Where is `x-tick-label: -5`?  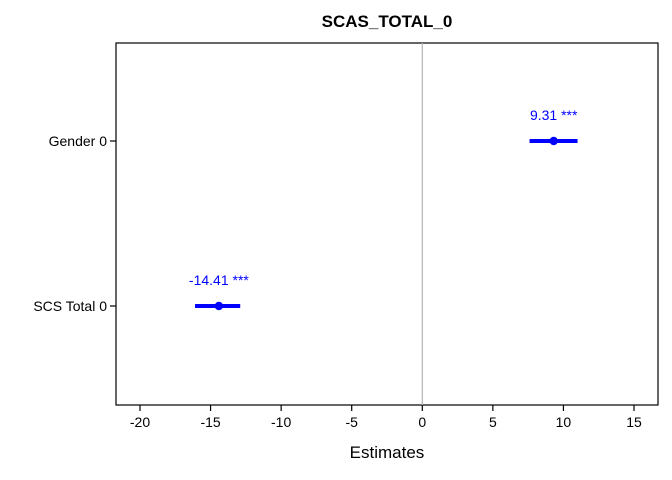 x-tick-label: -5 is located at coordinates (351, 422).